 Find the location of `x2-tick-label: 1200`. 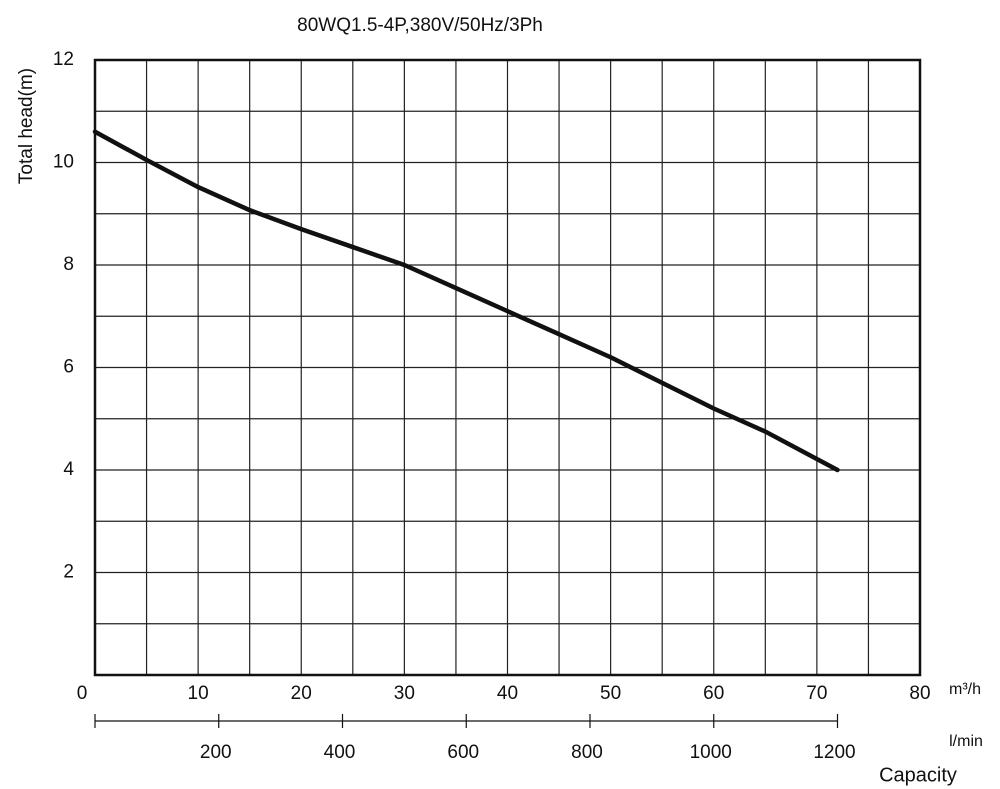

x2-tick-label: 1200 is located at coordinates (834, 752).